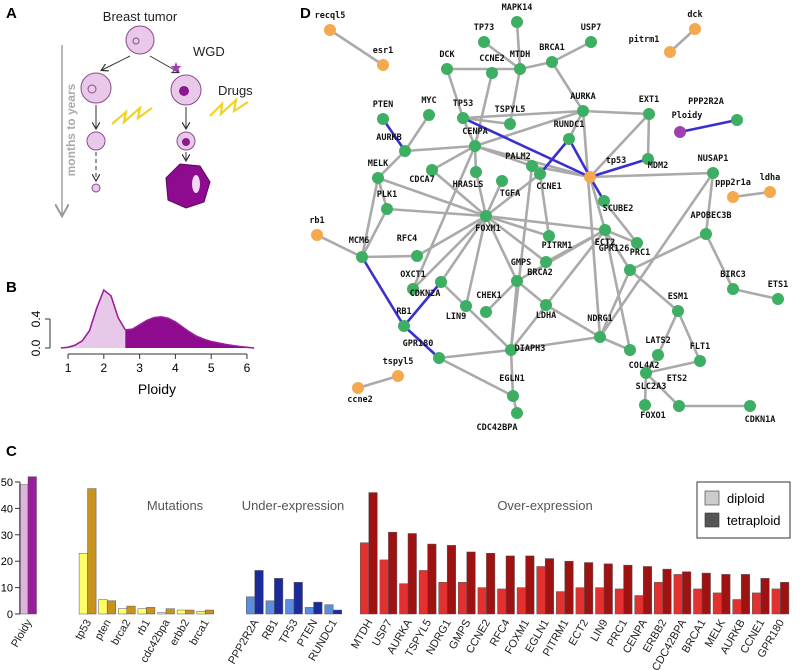 Image resolution: width=800 pixels, height=670 pixels. What do you see at coordinates (103, 368) in the screenshot?
I see `x-tick-label: 2` at bounding box center [103, 368].